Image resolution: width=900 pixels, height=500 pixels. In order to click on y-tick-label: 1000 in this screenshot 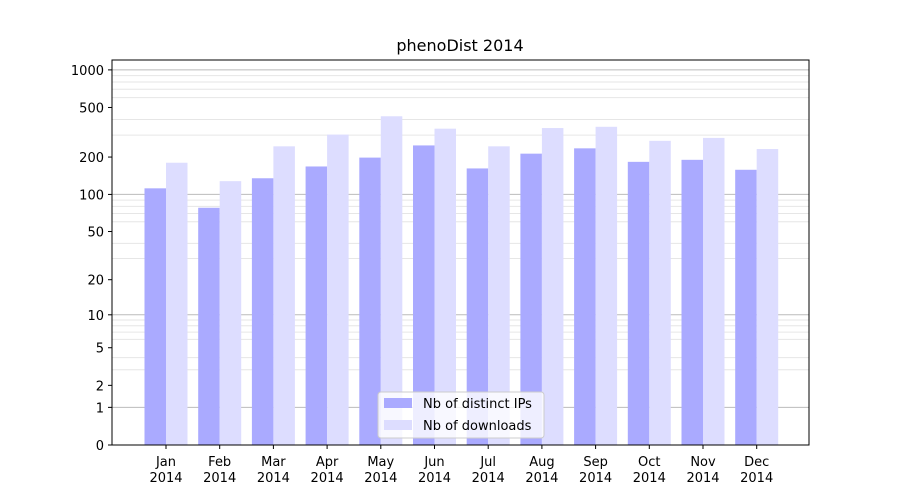, I will do `click(87, 71)`.